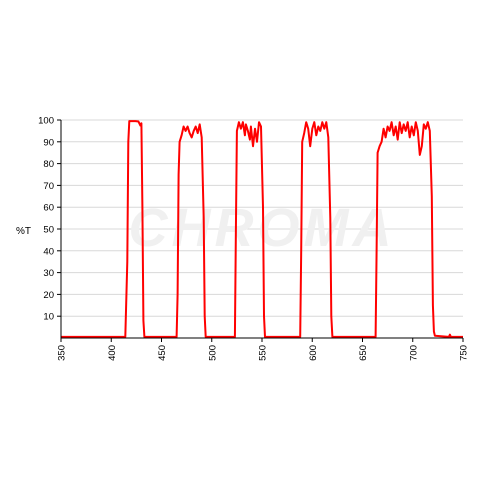  What do you see at coordinates (48, 295) in the screenshot?
I see `y-tick-label: 20` at bounding box center [48, 295].